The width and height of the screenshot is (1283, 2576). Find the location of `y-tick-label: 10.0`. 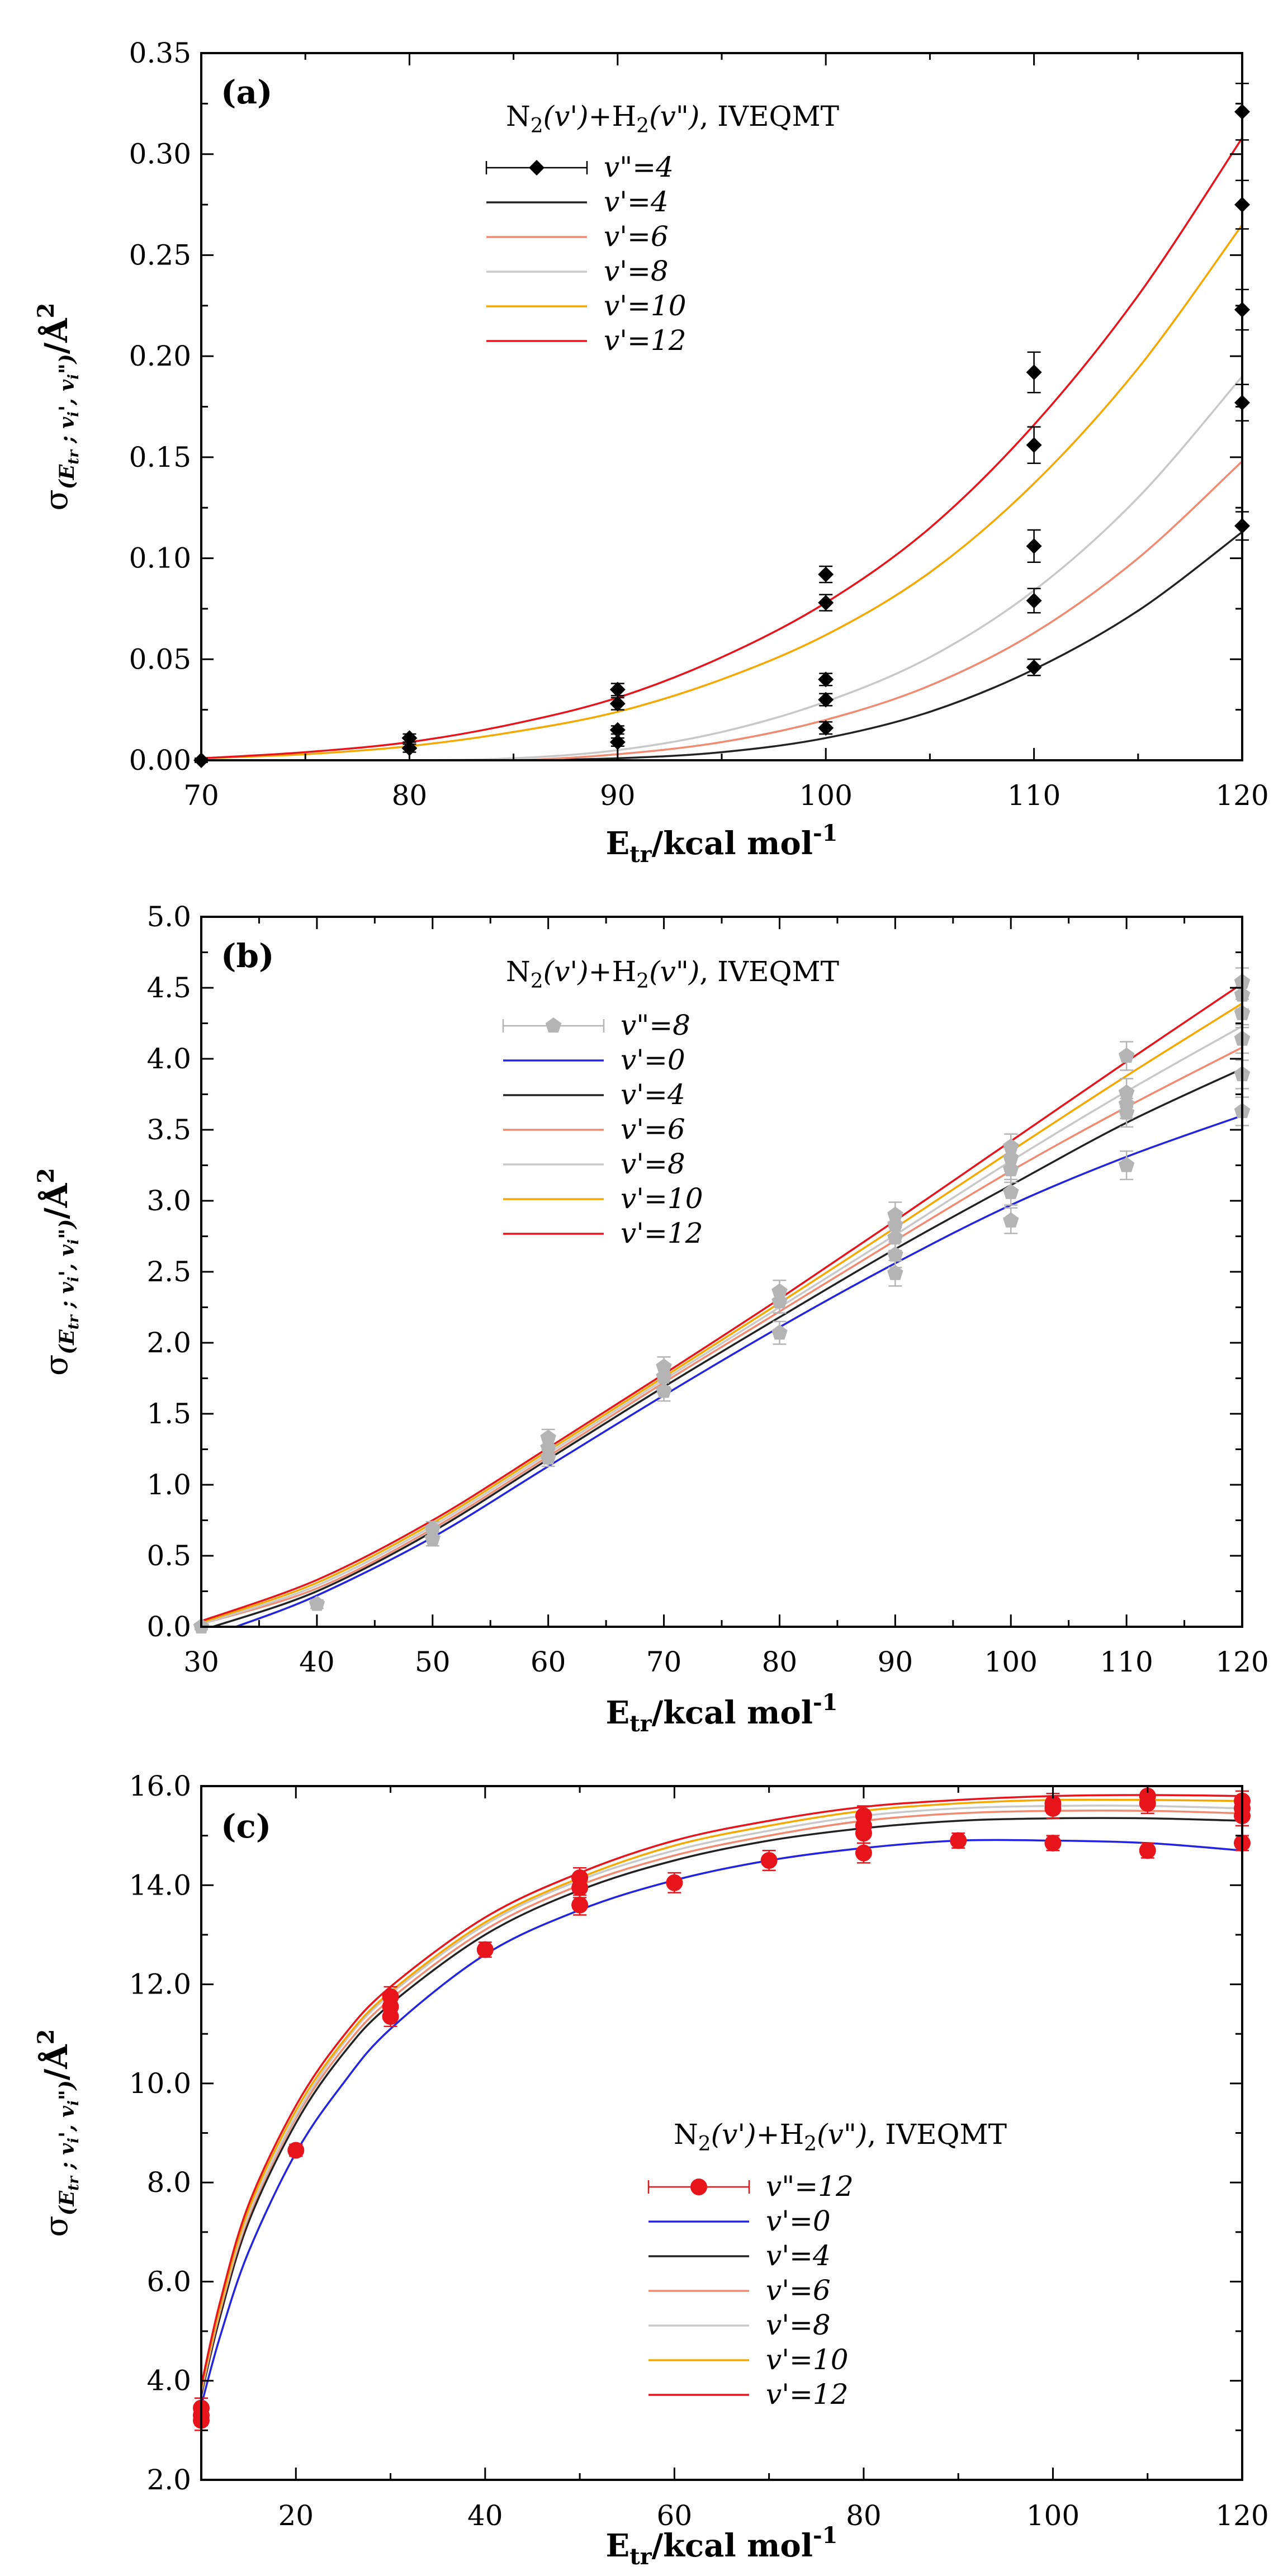

y-tick-label: 10.0 is located at coordinates (160, 2083).